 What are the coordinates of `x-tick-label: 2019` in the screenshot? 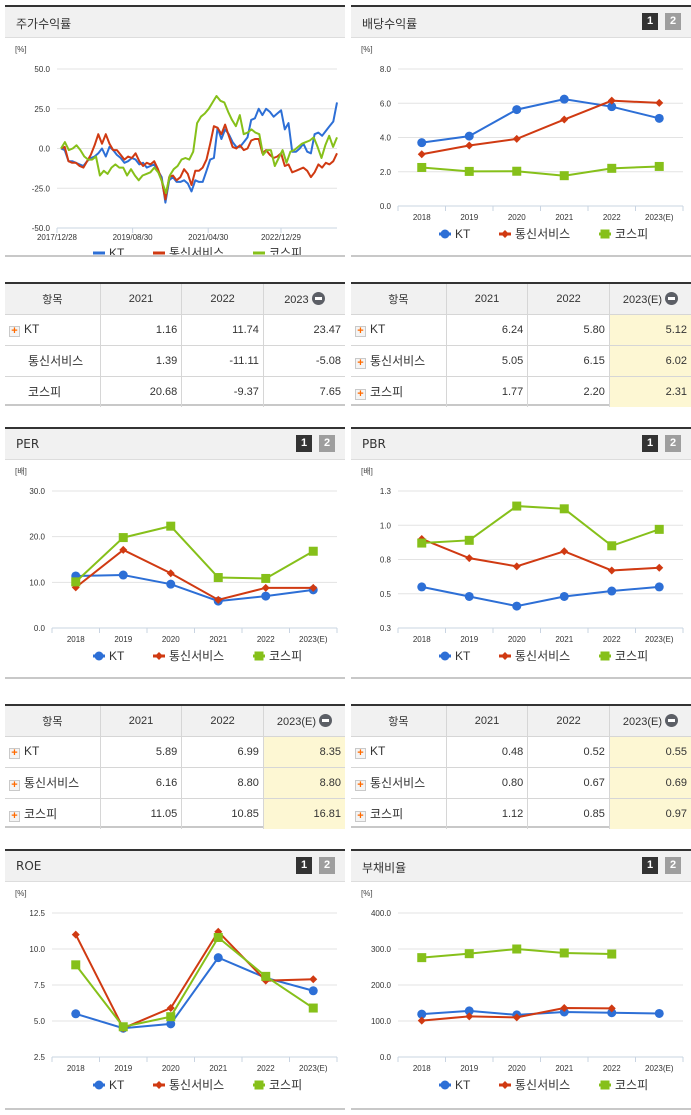 It's located at (123, 1068).